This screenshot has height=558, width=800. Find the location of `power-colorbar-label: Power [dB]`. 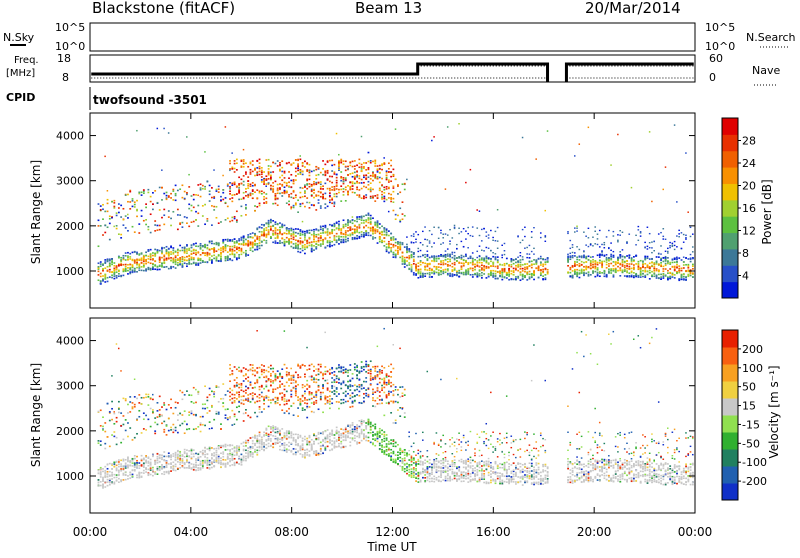

power-colorbar-label: Power [dB] is located at coordinates (767, 211).